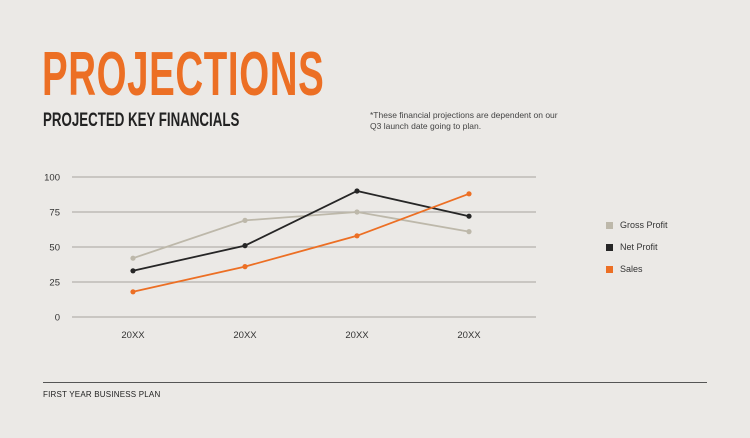 The image size is (750, 438). Describe the element at coordinates (57, 318) in the screenshot. I see `y-tick-label: 0` at that location.